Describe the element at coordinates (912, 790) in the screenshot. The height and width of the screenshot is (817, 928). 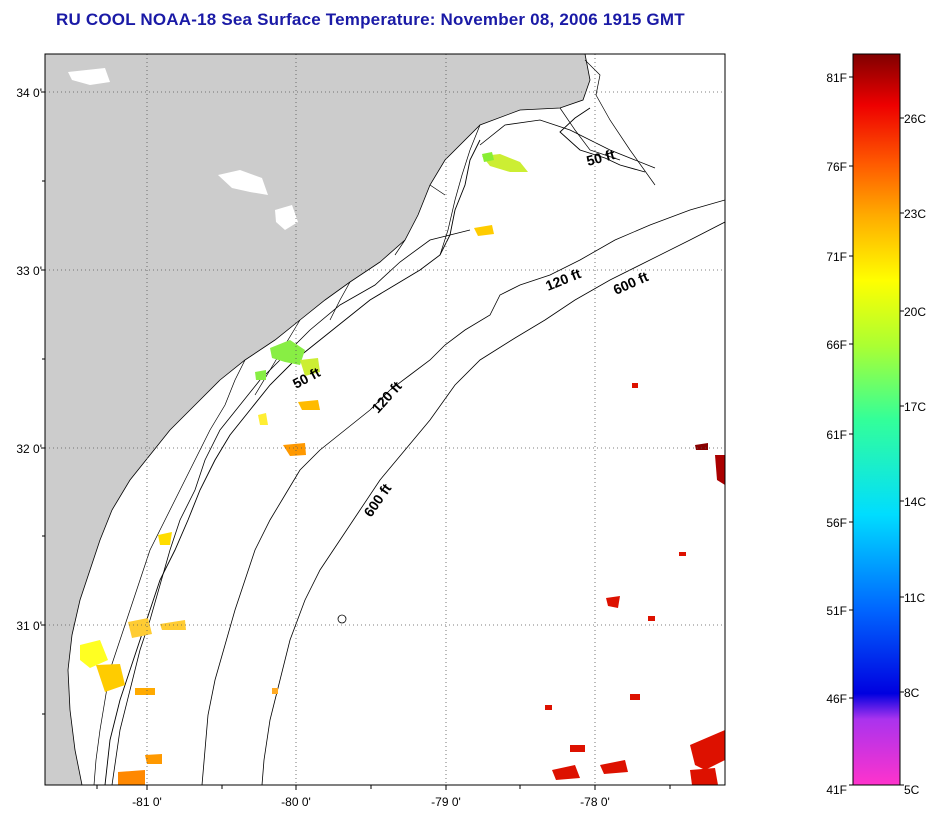
I see `colorbar-label-c: 5C` at that location.